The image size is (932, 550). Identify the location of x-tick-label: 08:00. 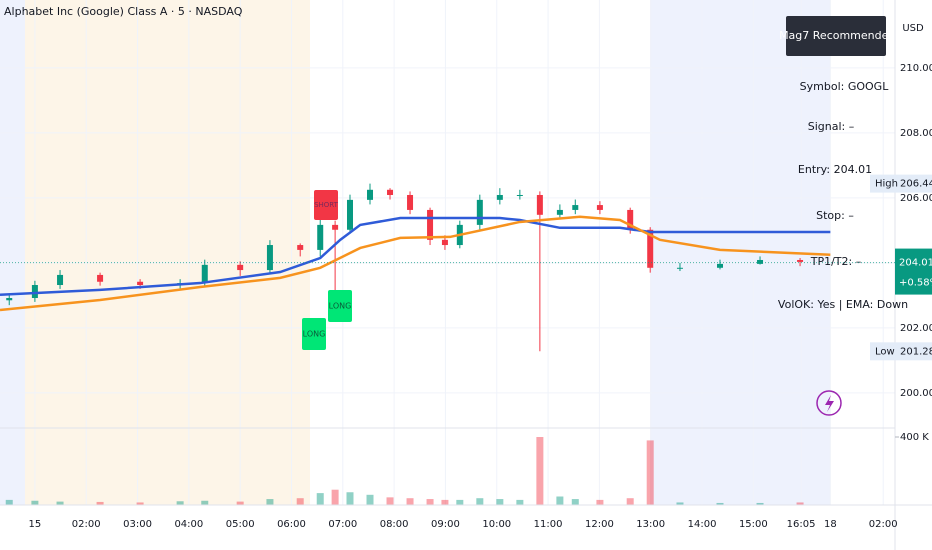
(394, 524).